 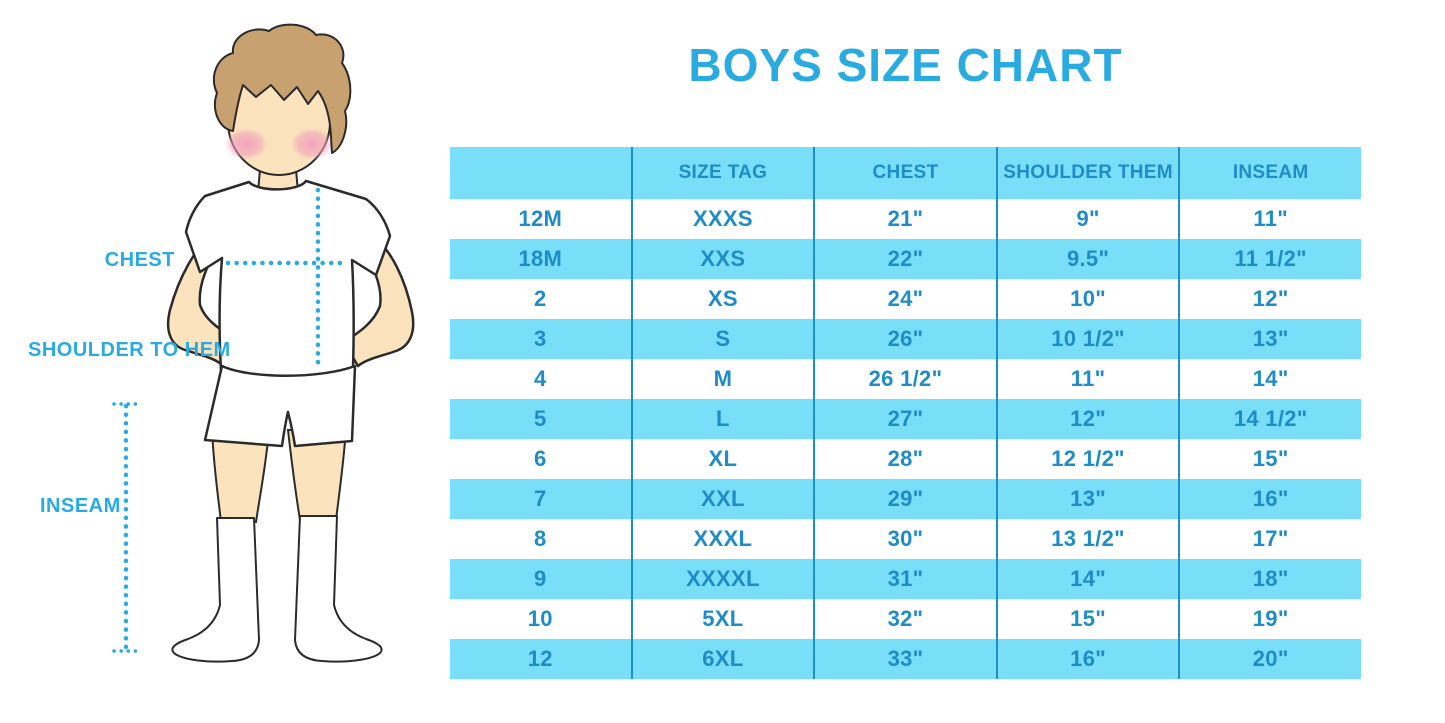 I want to click on boy-leg-left, so click(x=240, y=476).